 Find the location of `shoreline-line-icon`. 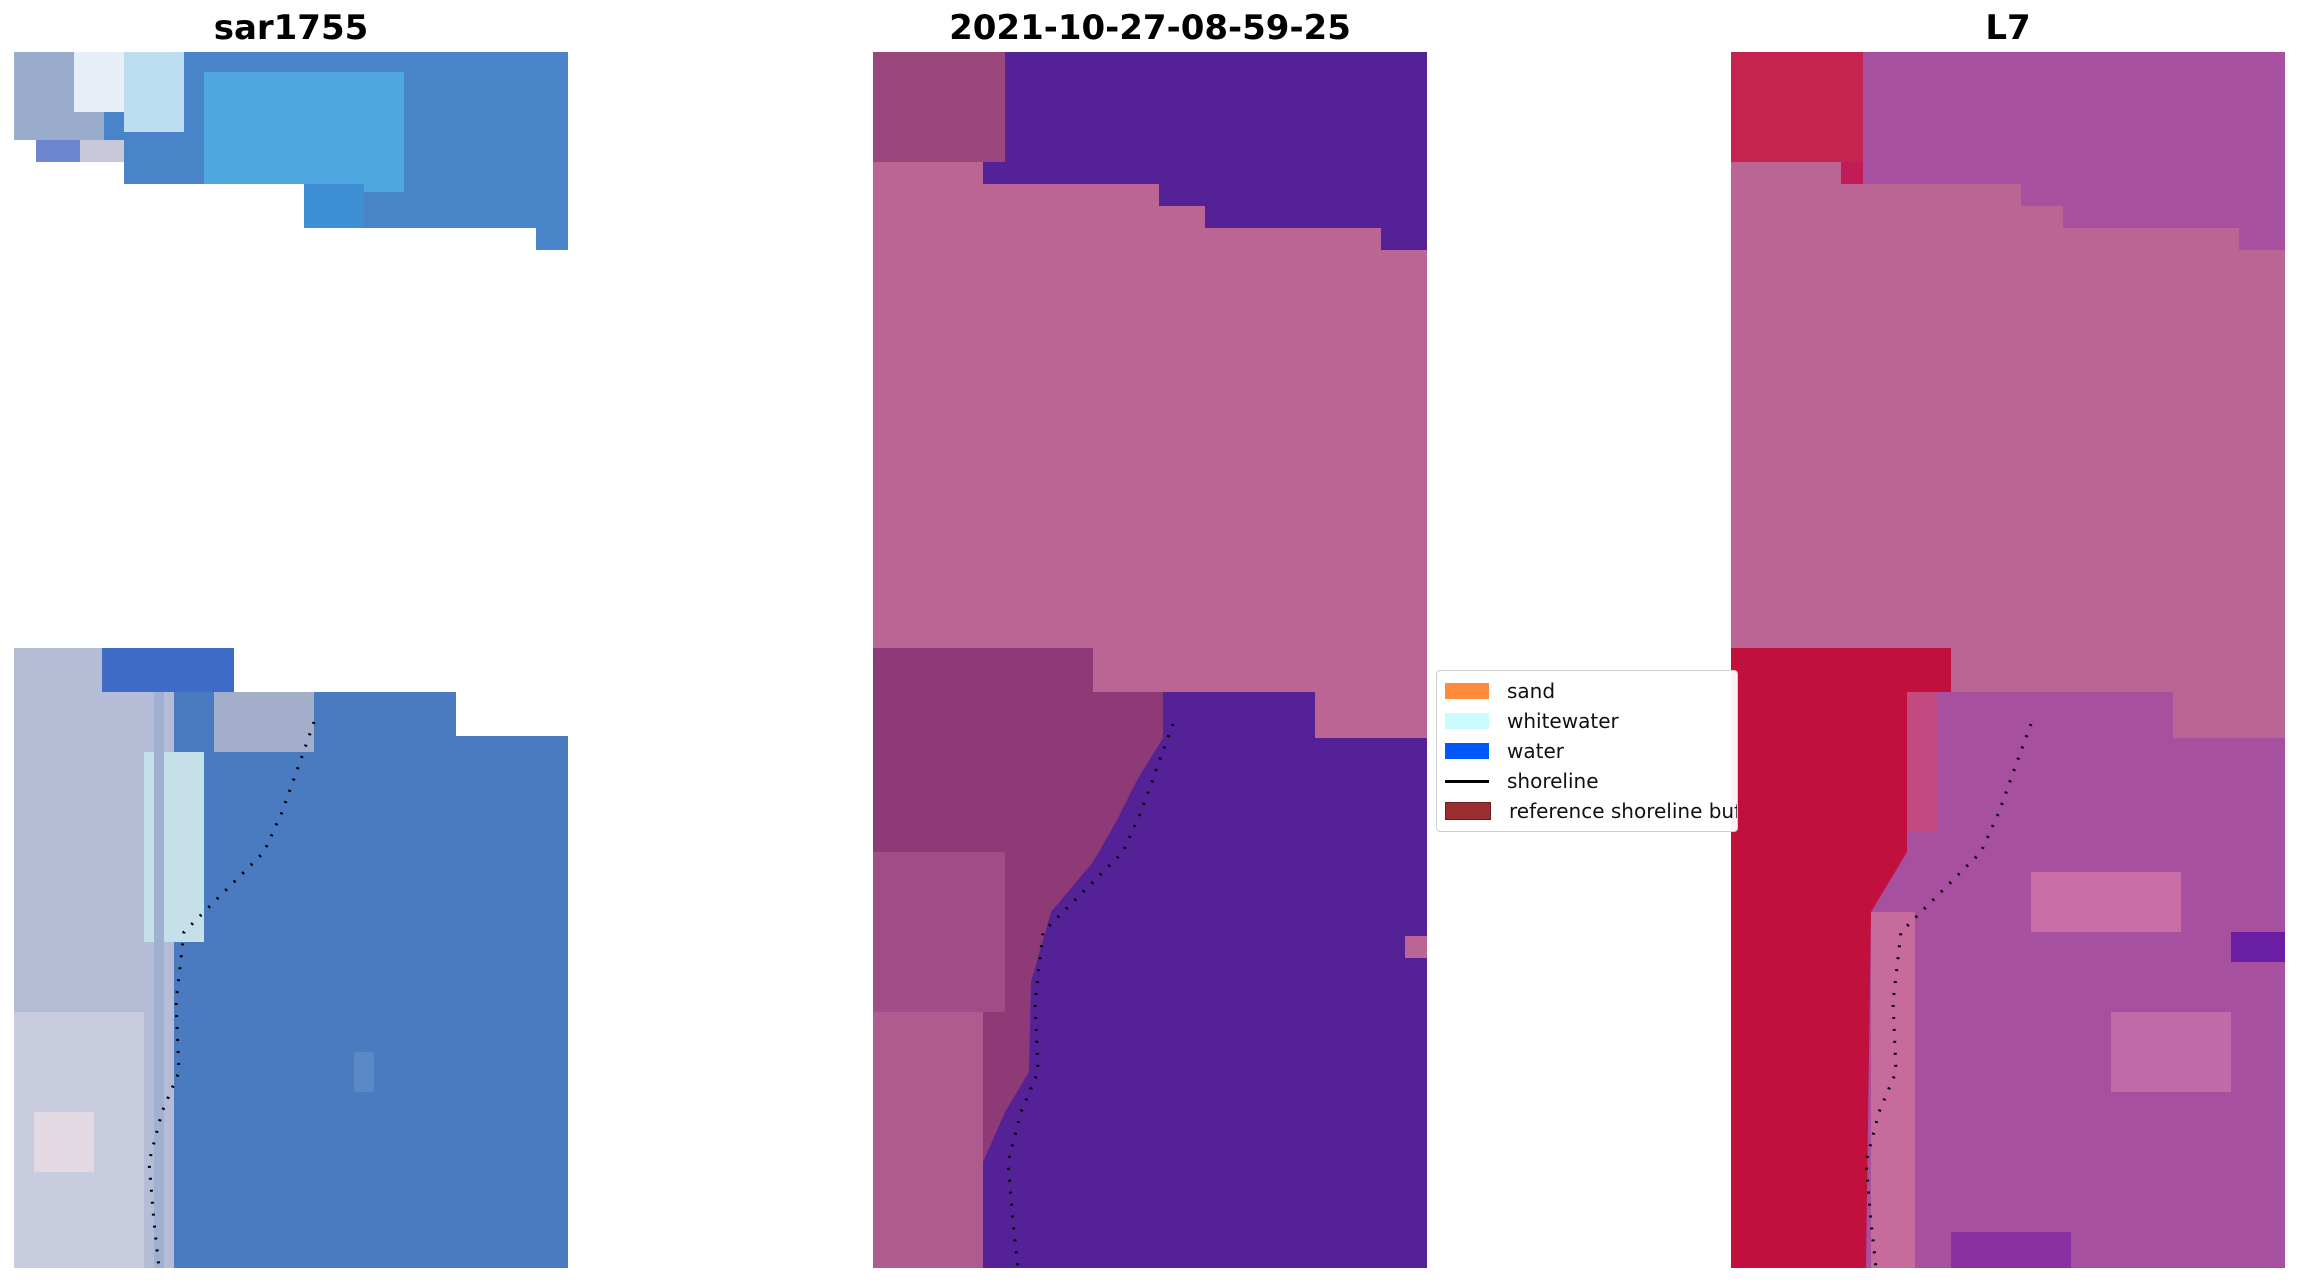

shoreline-line-icon is located at coordinates (1467, 781).